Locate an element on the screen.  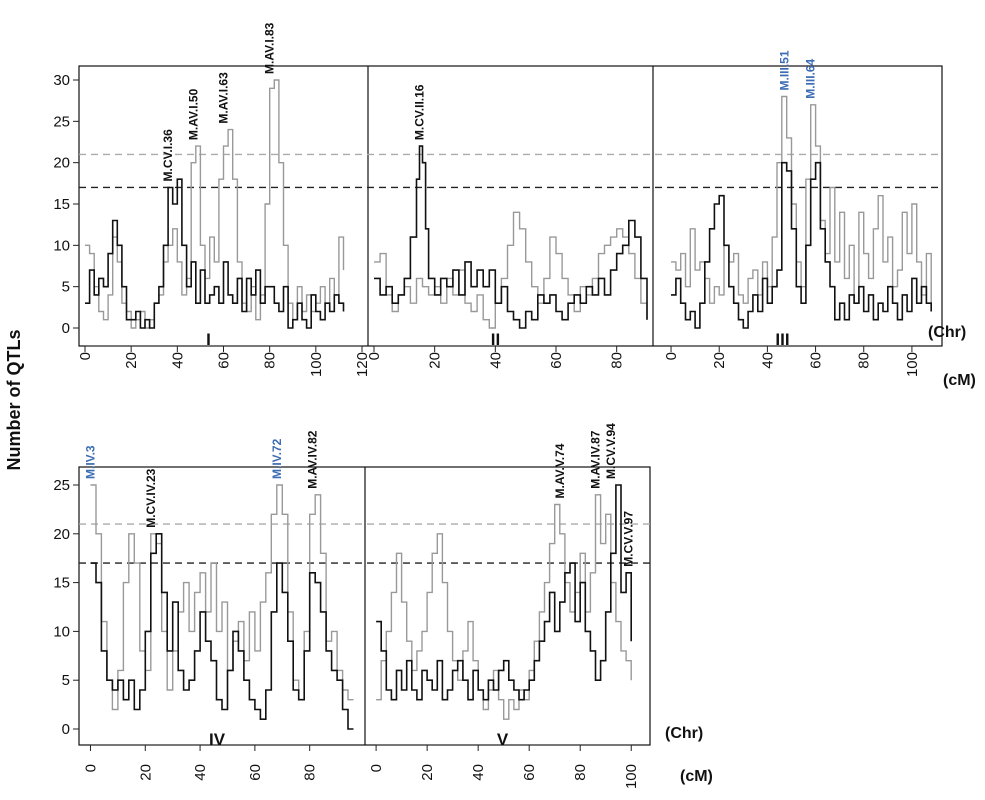
peak-label: M.AV.I.63 is located at coordinates (224, 98).